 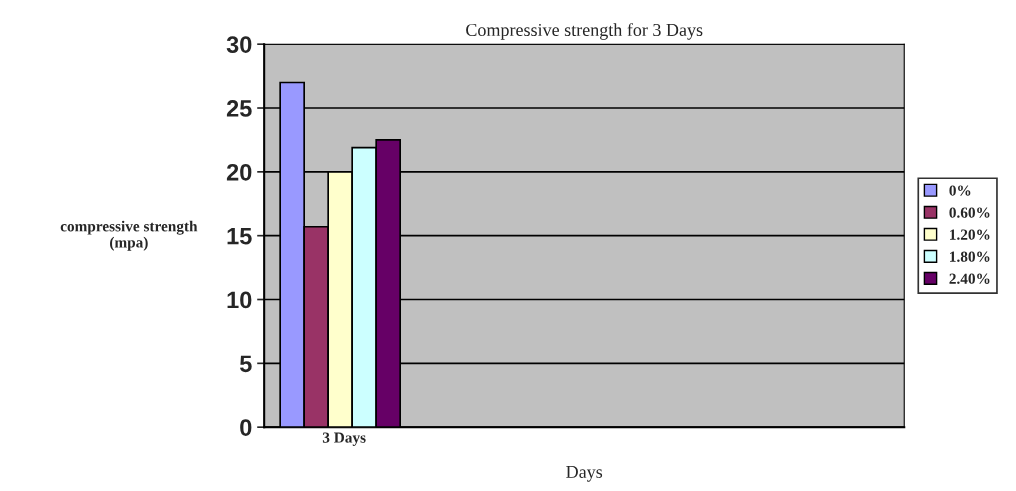 What do you see at coordinates (239, 300) in the screenshot?
I see `y-tick-label: 10` at bounding box center [239, 300].